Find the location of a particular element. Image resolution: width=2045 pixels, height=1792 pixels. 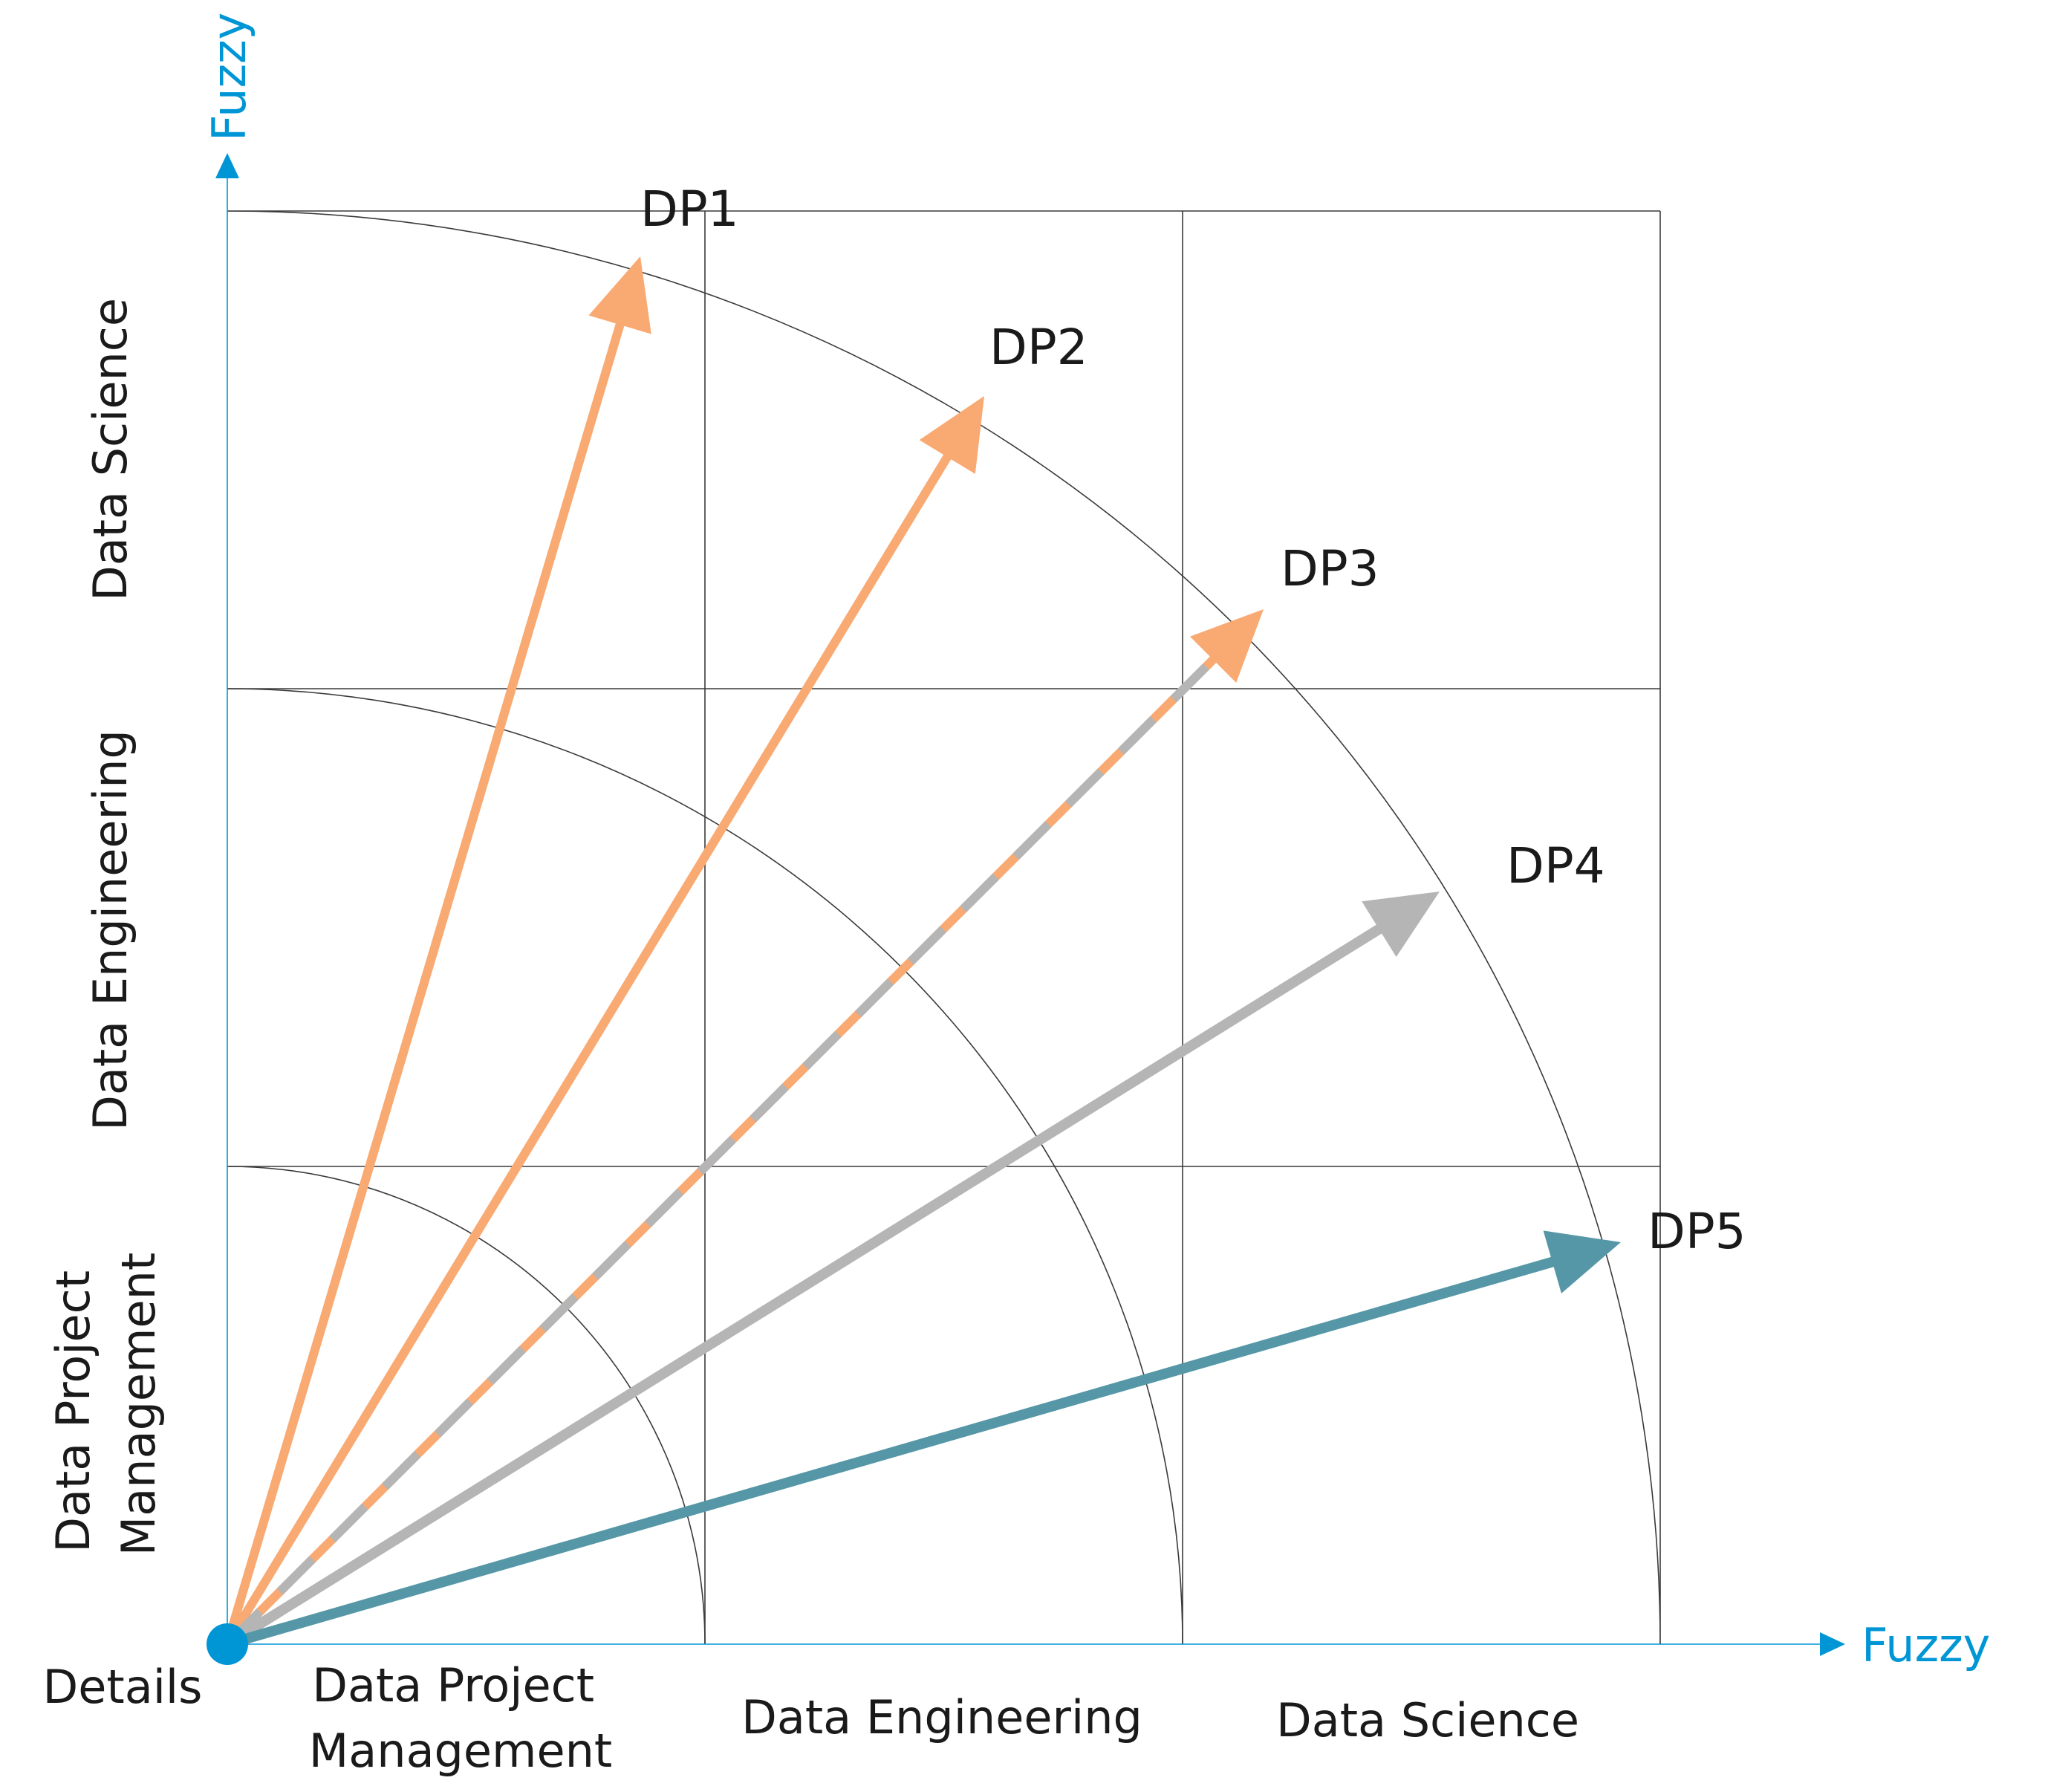

y-category-label: Data Project Management is located at coordinates (106, 1404).